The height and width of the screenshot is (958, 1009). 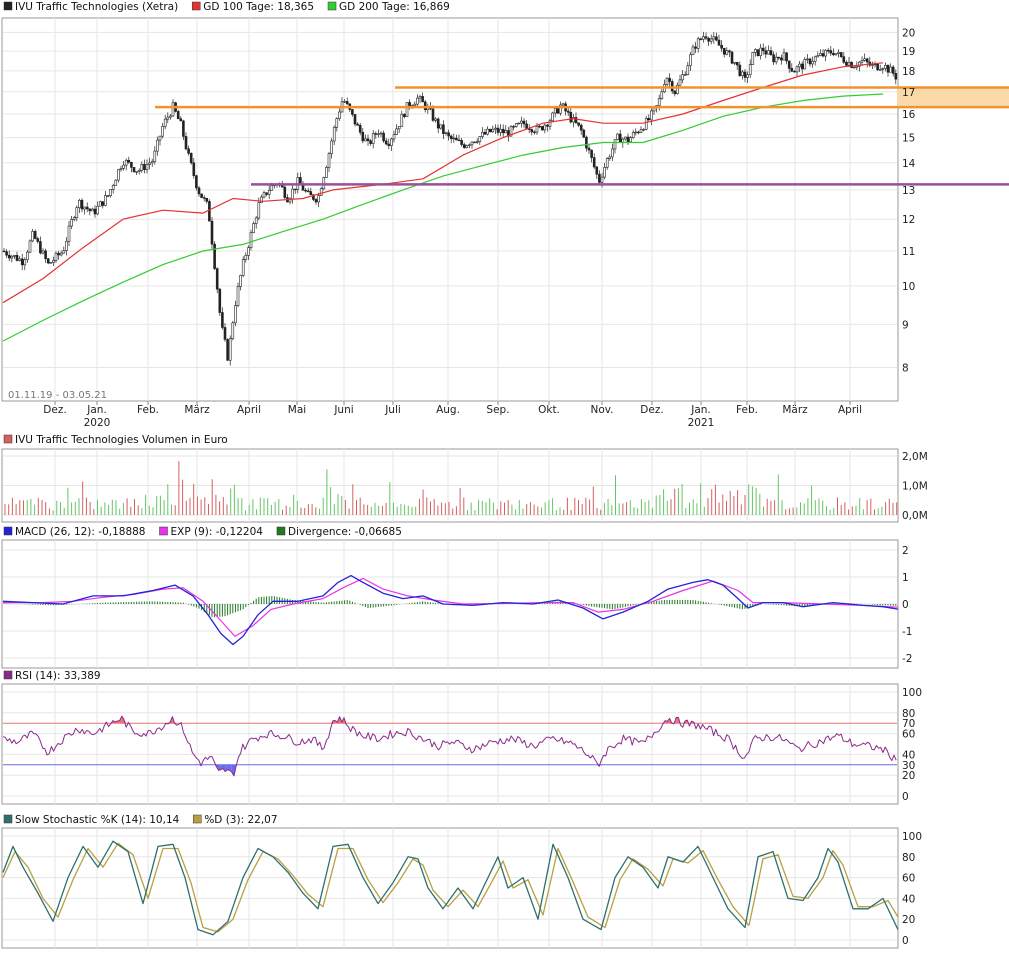 What do you see at coordinates (908, 858) in the screenshot?
I see `y-tick-label-stochastic-4: 80` at bounding box center [908, 858].